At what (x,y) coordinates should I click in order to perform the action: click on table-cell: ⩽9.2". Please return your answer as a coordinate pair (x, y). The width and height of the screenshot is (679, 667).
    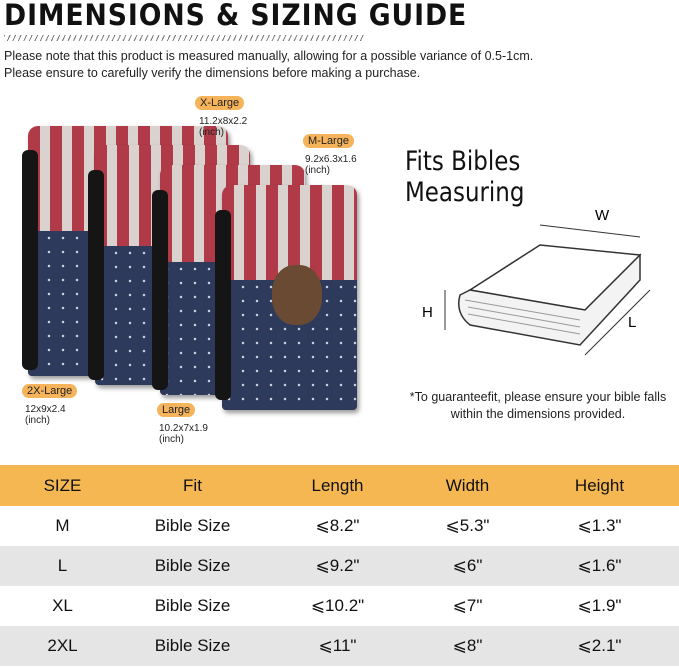
    Looking at the image, I should click on (337, 566).